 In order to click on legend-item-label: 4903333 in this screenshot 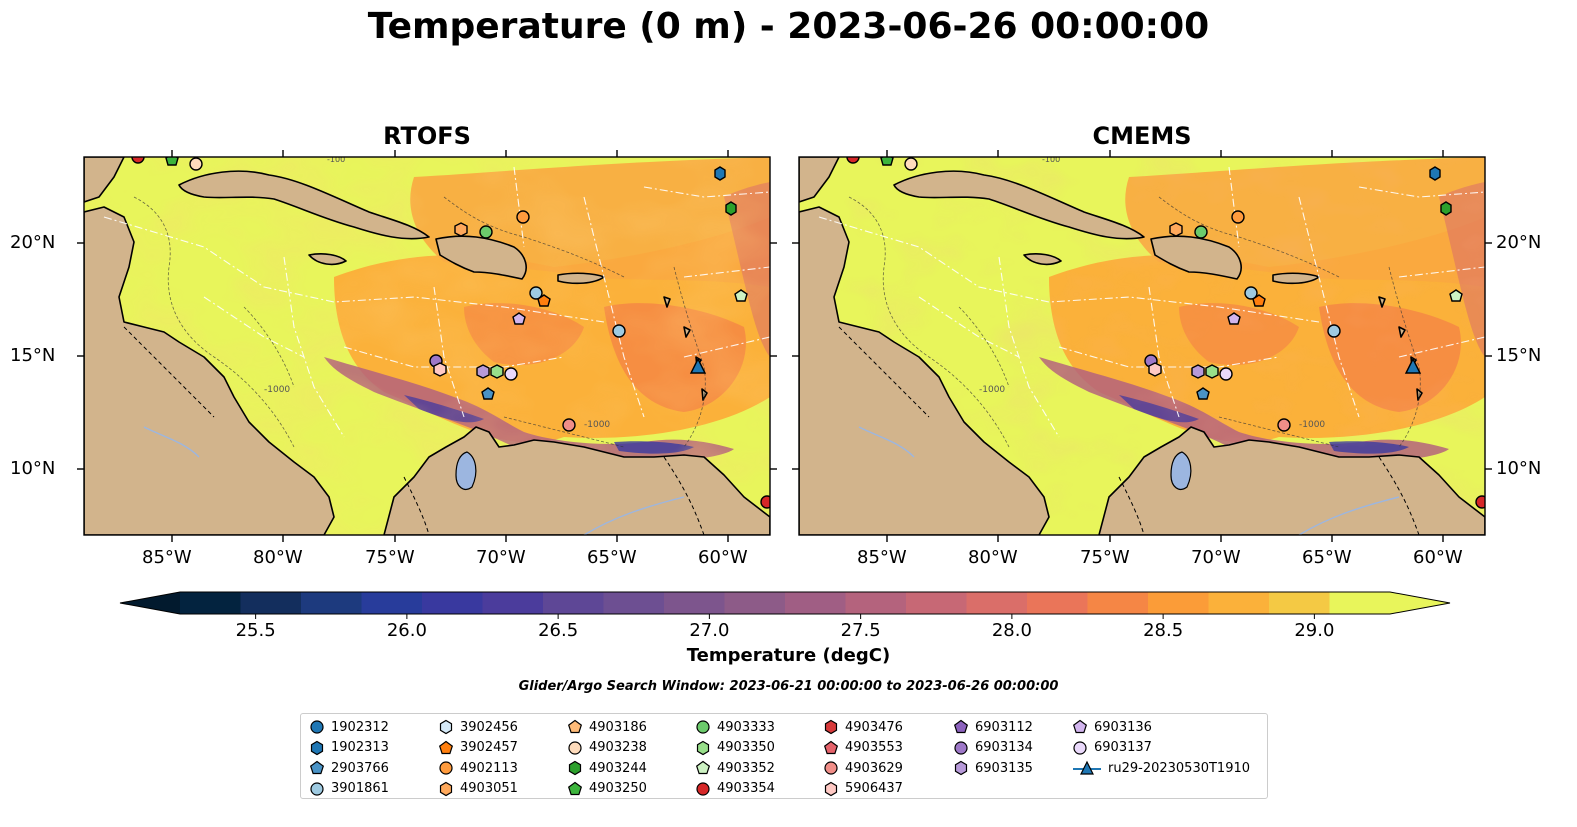, I will do `click(746, 727)`.